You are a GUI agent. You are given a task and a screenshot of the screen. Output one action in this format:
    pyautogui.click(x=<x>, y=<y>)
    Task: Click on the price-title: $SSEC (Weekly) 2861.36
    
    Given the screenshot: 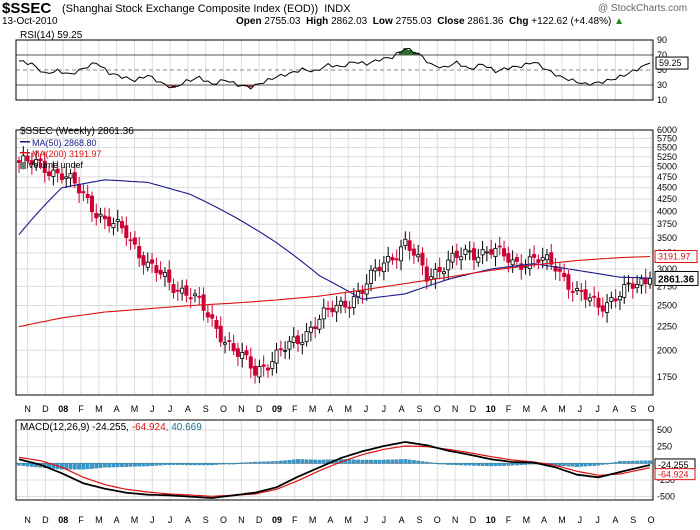 What is the action you would take?
    pyautogui.click(x=77, y=131)
    